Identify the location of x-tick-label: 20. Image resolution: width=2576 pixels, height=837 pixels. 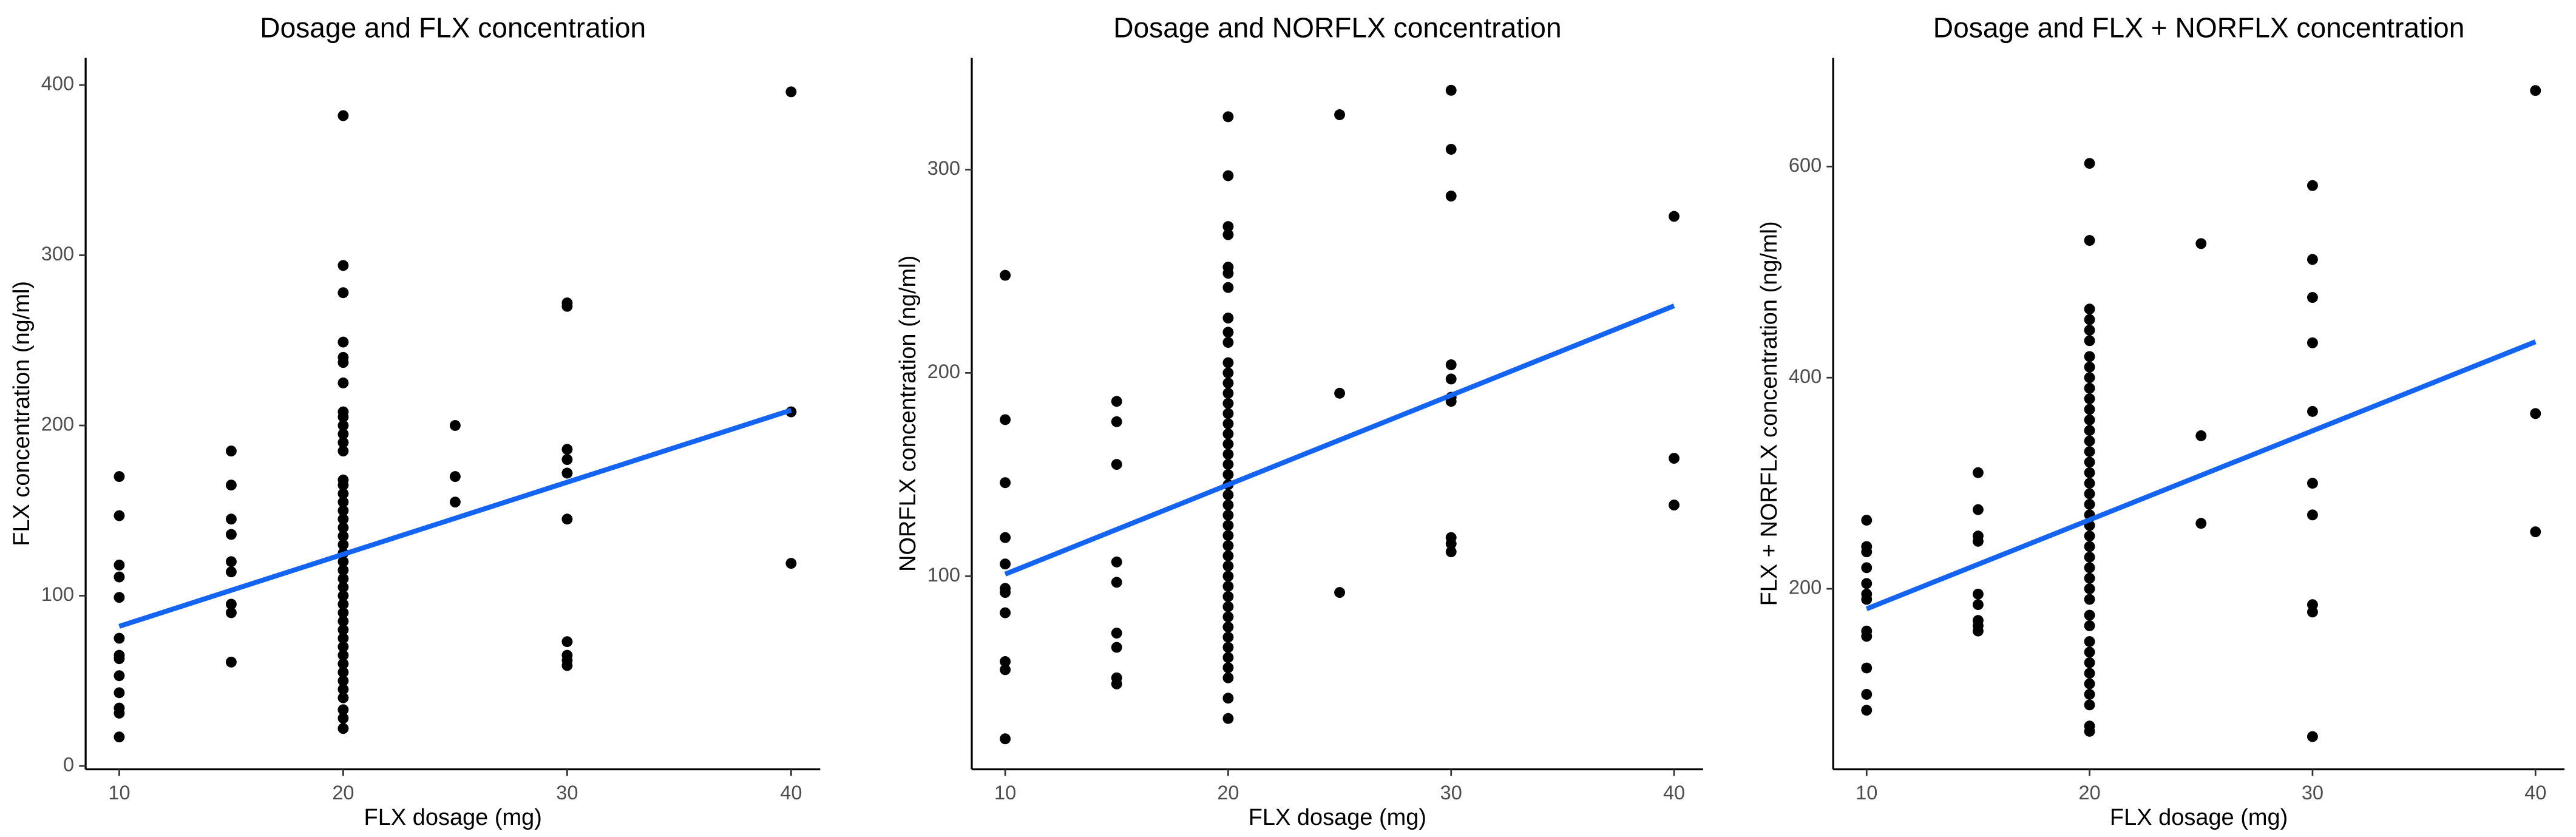
(2090, 793).